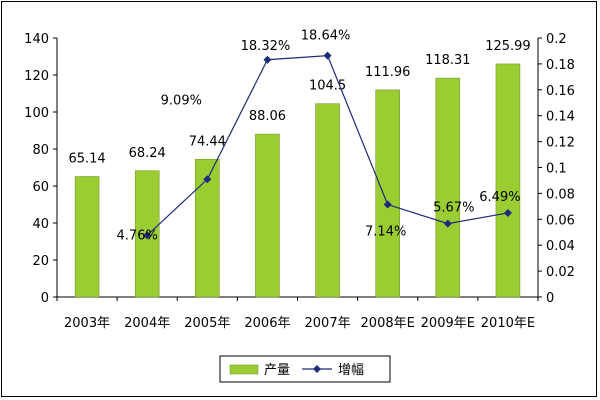  Describe the element at coordinates (36, 113) in the screenshot. I see `y-left-tick-label: 100` at that location.